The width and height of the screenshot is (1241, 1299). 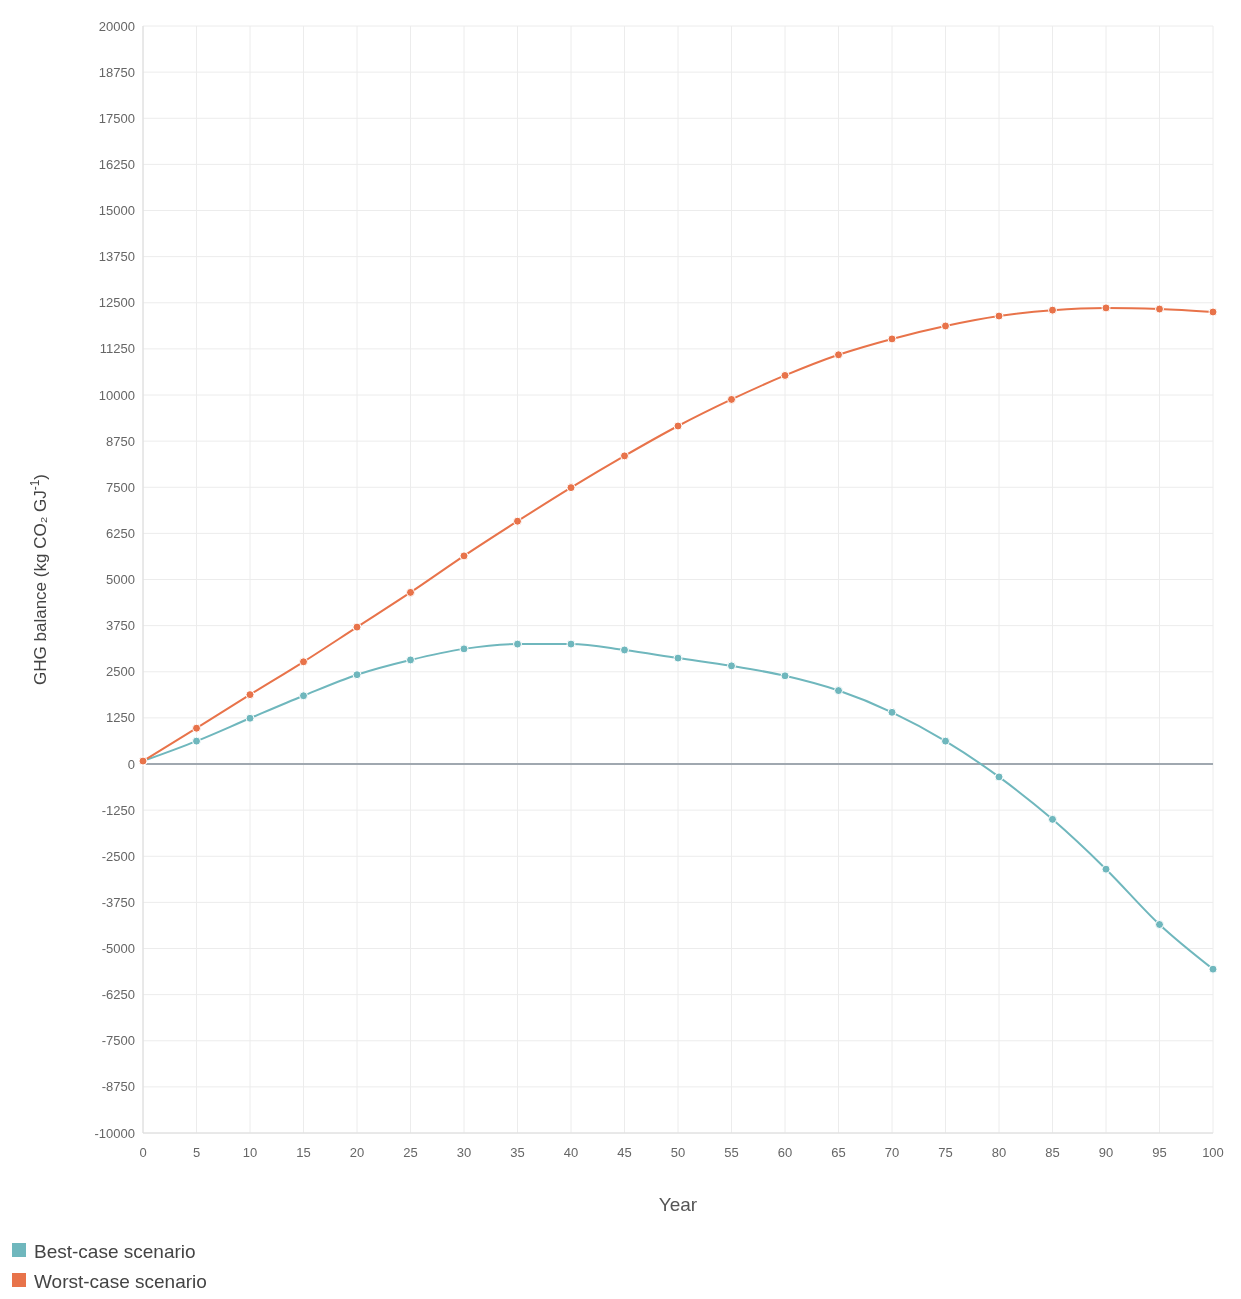 What do you see at coordinates (114, 1133) in the screenshot?
I see `y-tick-label: -10000` at bounding box center [114, 1133].